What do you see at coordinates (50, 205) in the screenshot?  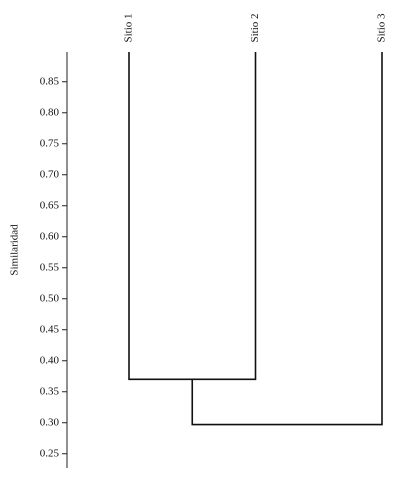 I see `y-tick-label: 0.65` at bounding box center [50, 205].